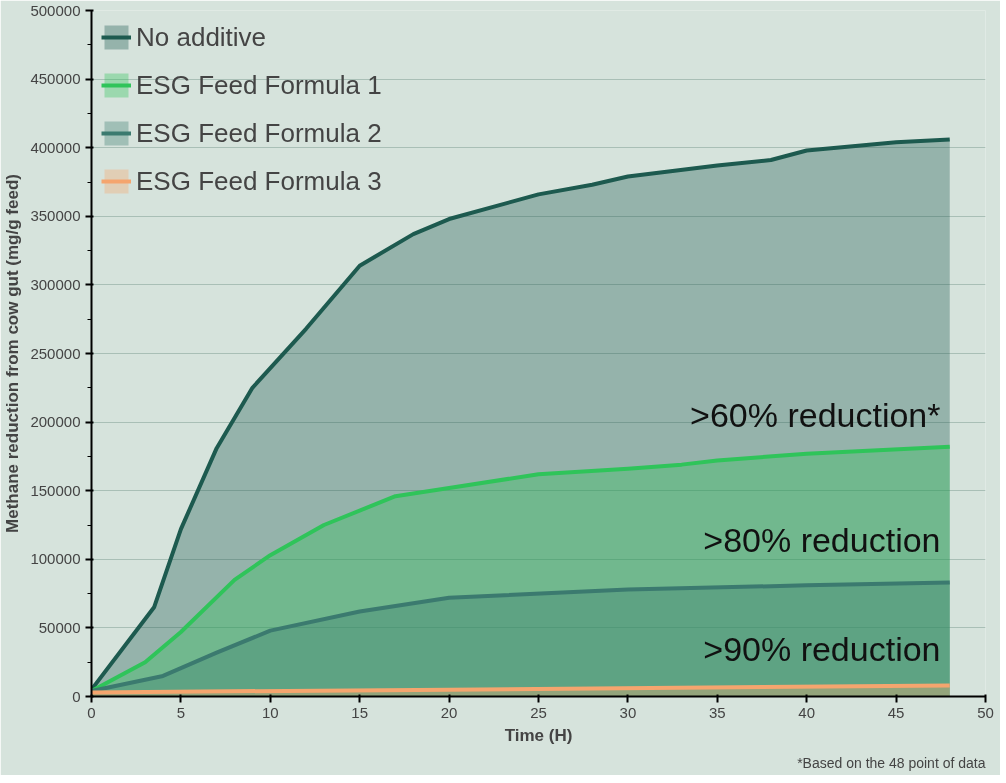 The width and height of the screenshot is (1006, 783). I want to click on x-tick-label: 15, so click(360, 712).